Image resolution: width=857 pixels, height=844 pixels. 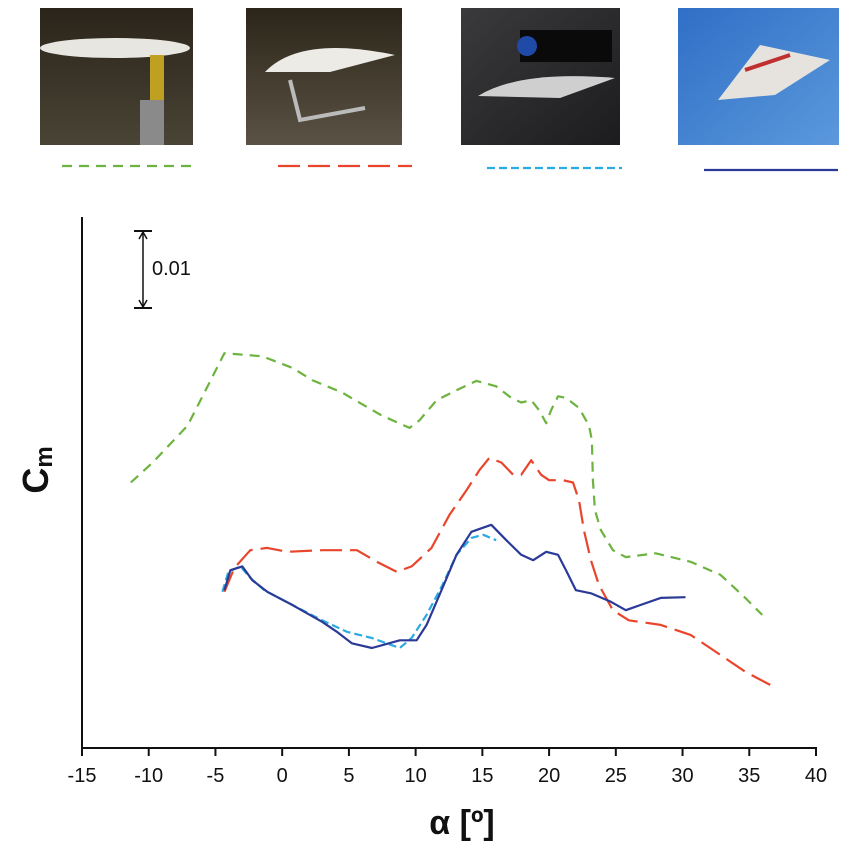 What do you see at coordinates (749, 776) in the screenshot?
I see `x-tick-label: 35` at bounding box center [749, 776].